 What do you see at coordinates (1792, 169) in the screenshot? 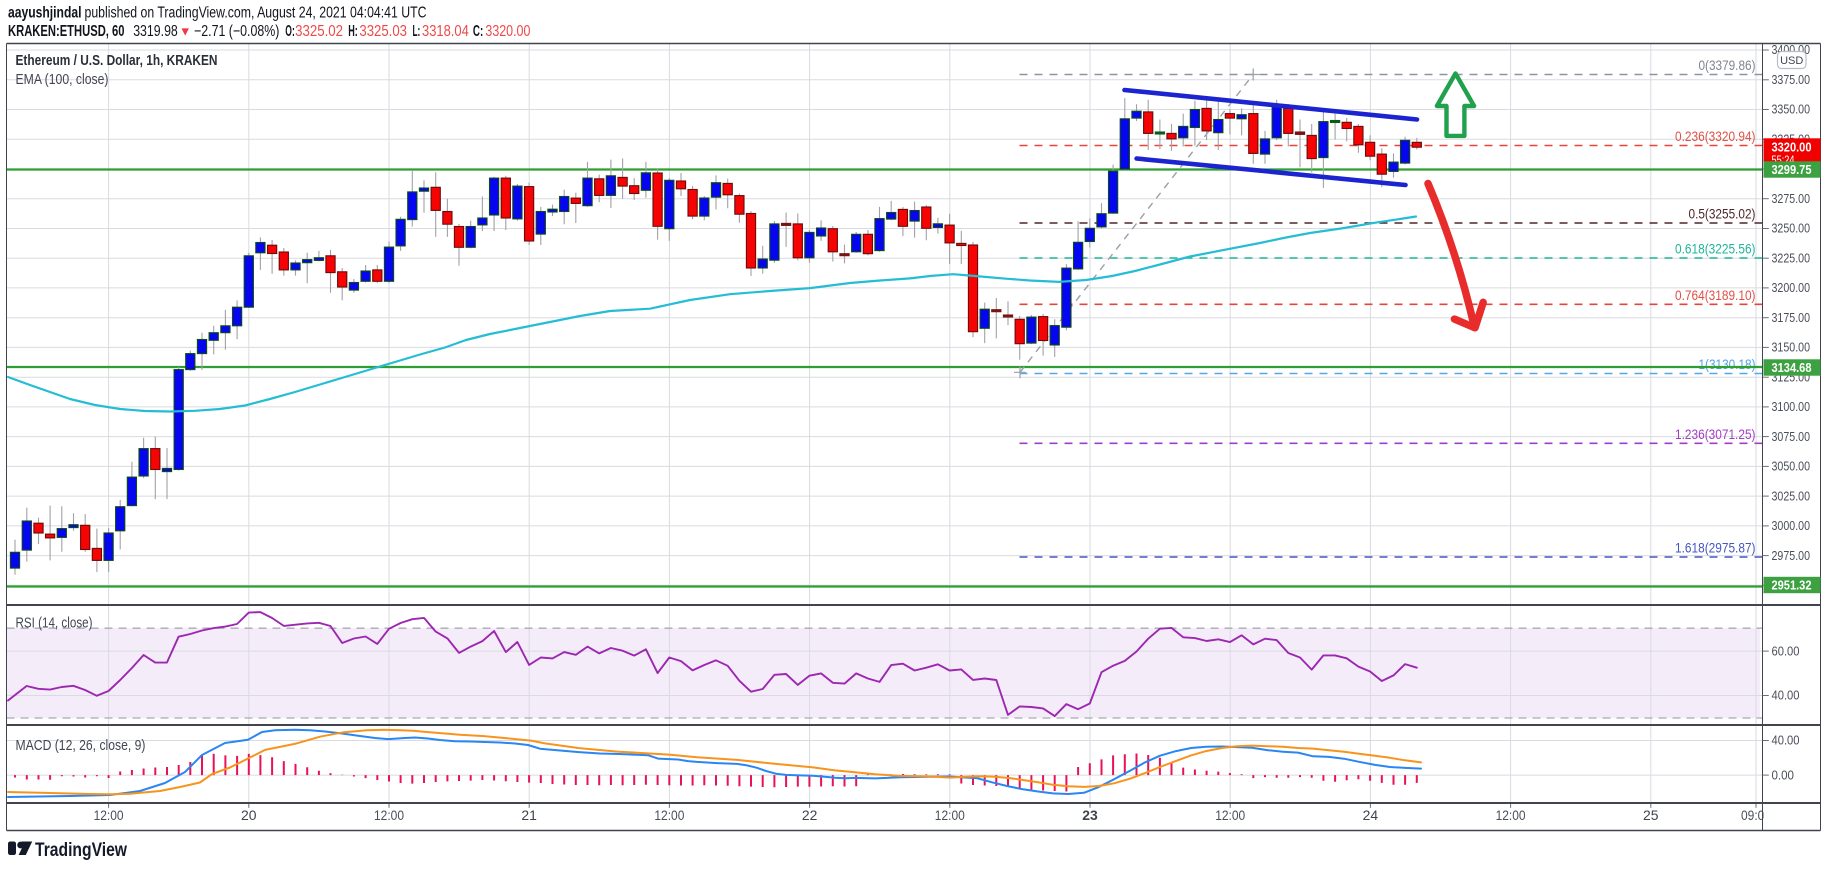
I see `svg-text: 3299.75` at bounding box center [1792, 169].